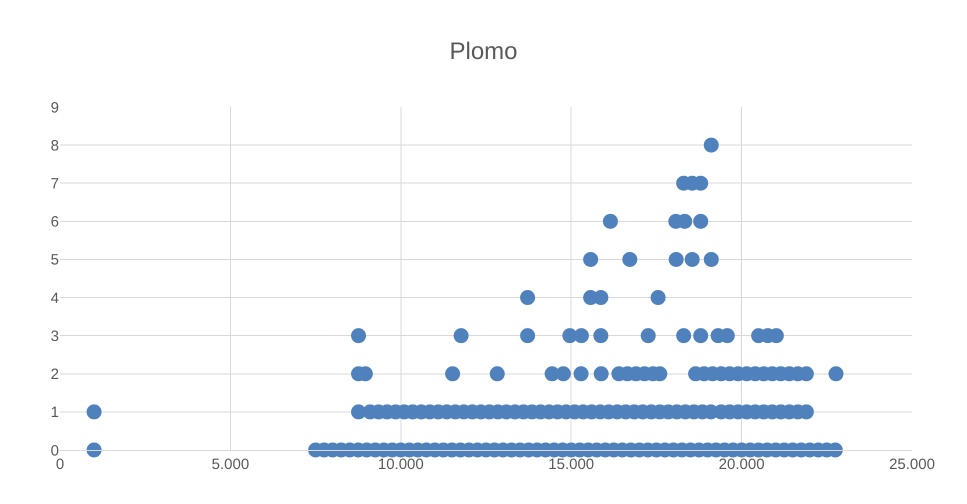 The image size is (967, 504). Describe the element at coordinates (54, 336) in the screenshot. I see `y-tick-label: 3` at that location.